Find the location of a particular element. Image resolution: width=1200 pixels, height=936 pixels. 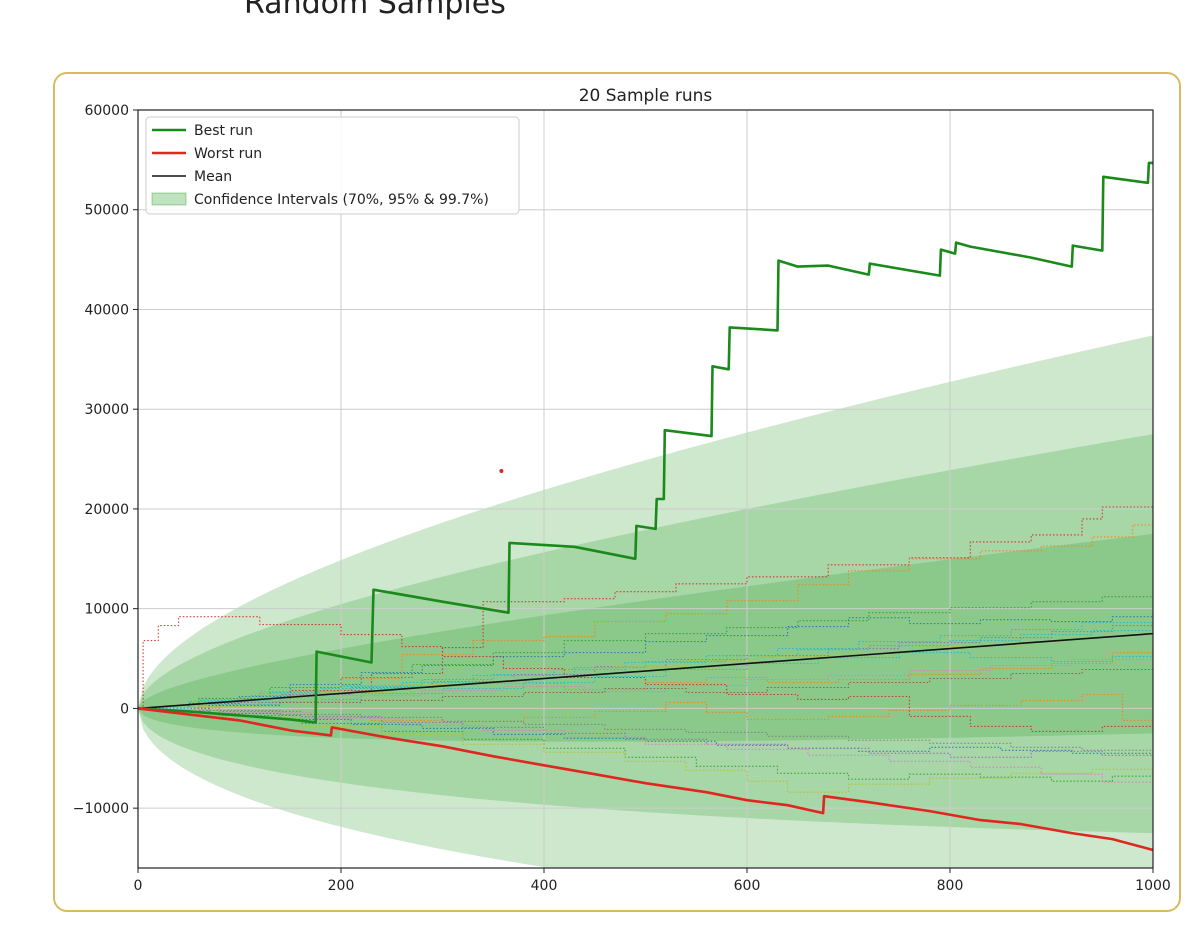

x-tick-label: 600 is located at coordinates (747, 886).